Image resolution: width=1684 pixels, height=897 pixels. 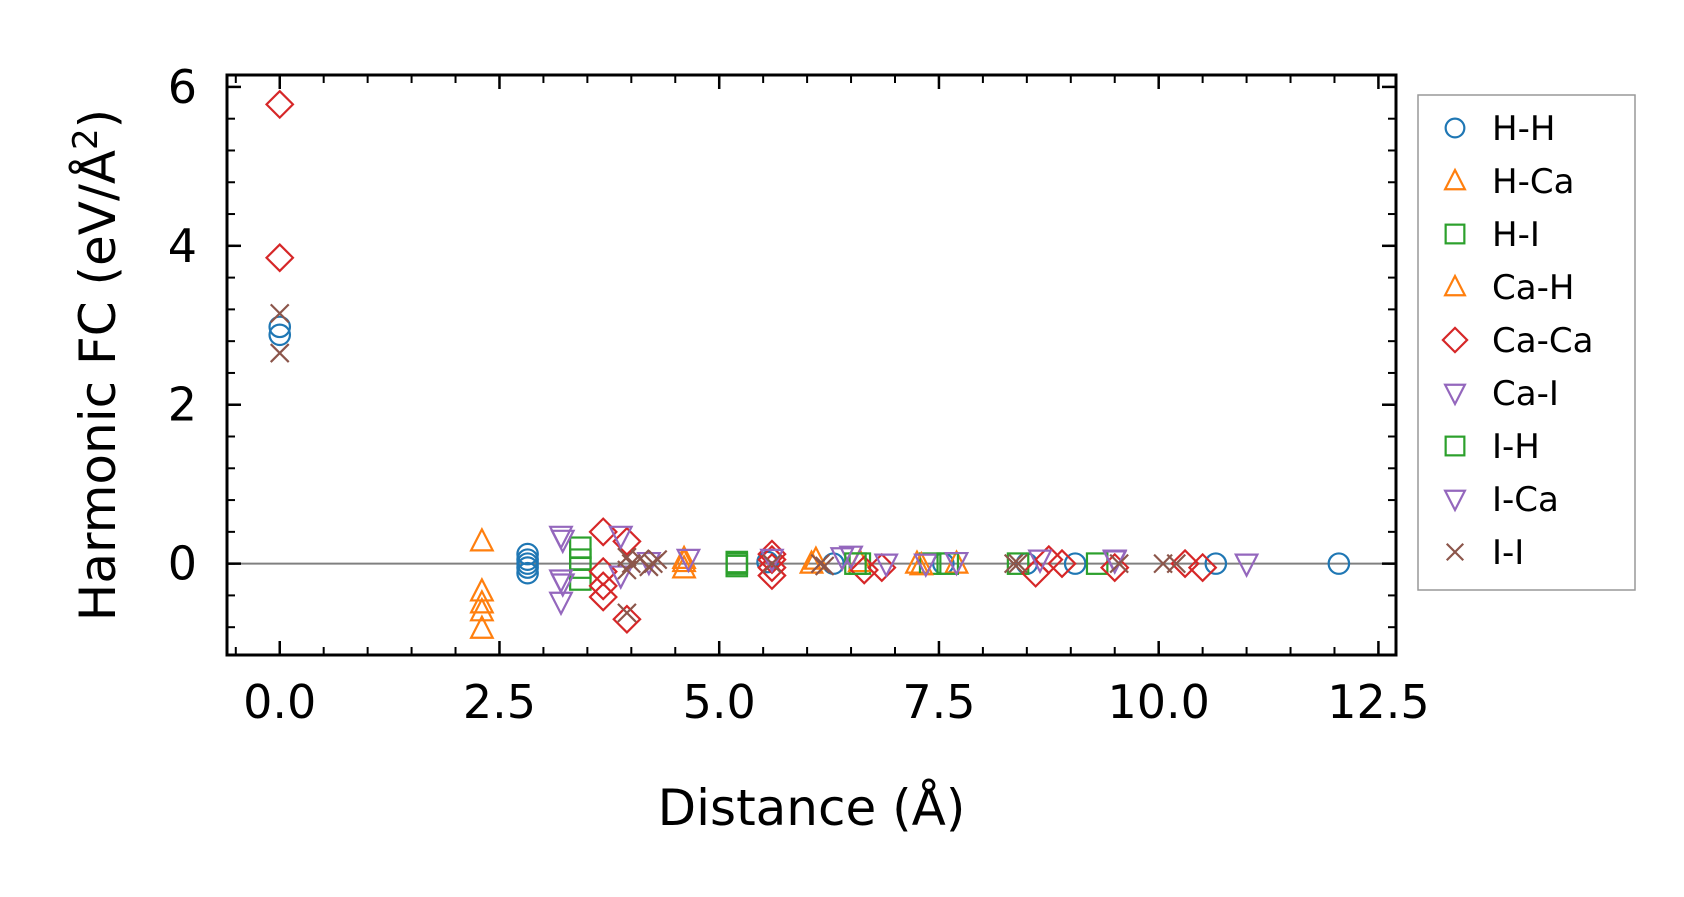 I want to click on legend-label: H-H, so click(x=1523, y=129).